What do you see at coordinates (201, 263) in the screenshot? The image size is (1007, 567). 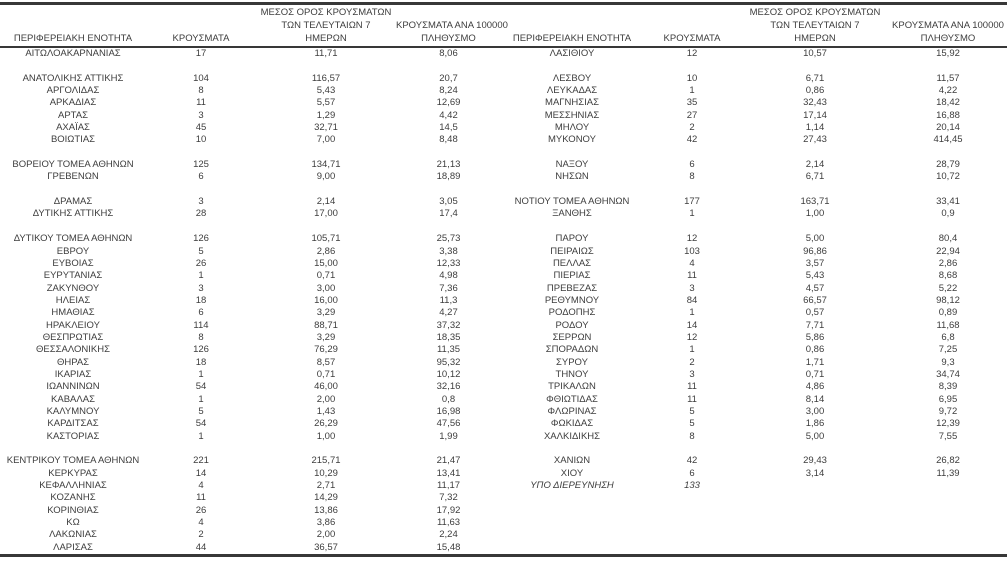 I see `value-cell: 26` at bounding box center [201, 263].